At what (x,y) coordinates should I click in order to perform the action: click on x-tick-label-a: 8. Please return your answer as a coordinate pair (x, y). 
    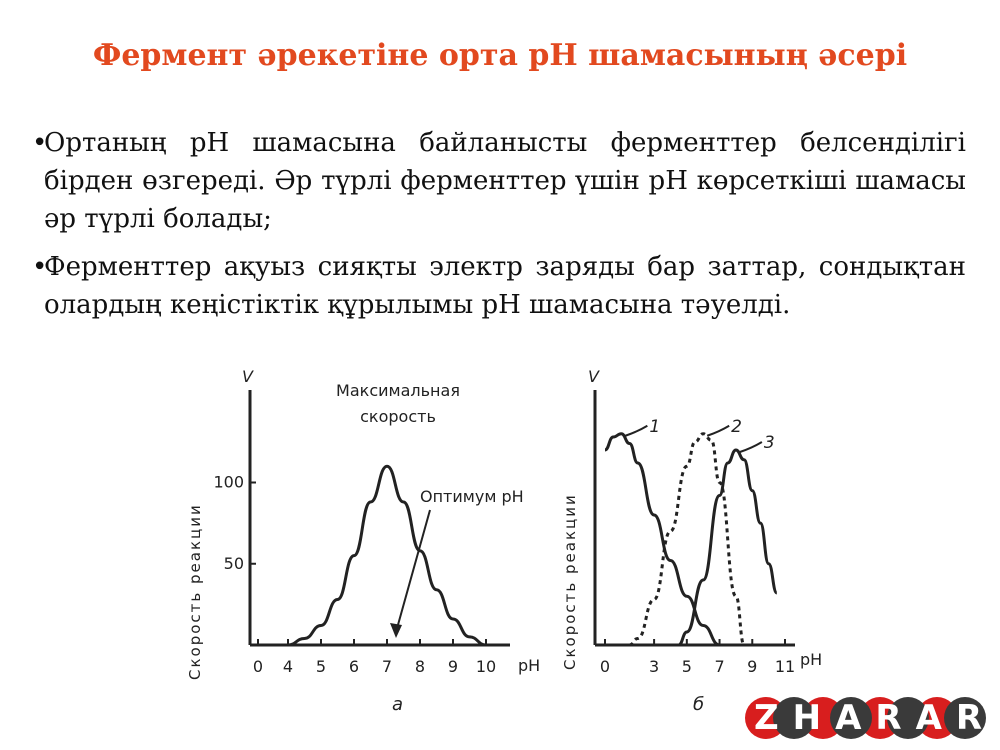
    Looking at the image, I should click on (420, 666).